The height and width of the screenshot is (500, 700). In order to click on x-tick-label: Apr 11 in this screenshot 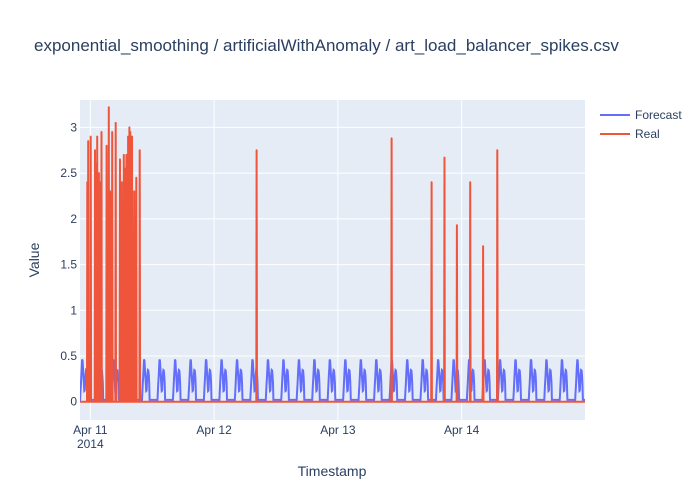, I will do `click(90, 430)`.